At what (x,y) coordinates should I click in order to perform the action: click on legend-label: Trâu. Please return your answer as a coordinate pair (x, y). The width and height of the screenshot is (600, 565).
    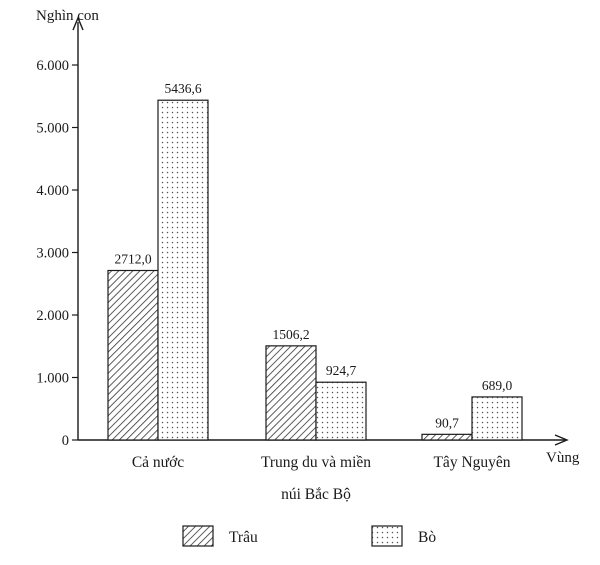
    Looking at the image, I should click on (243, 537).